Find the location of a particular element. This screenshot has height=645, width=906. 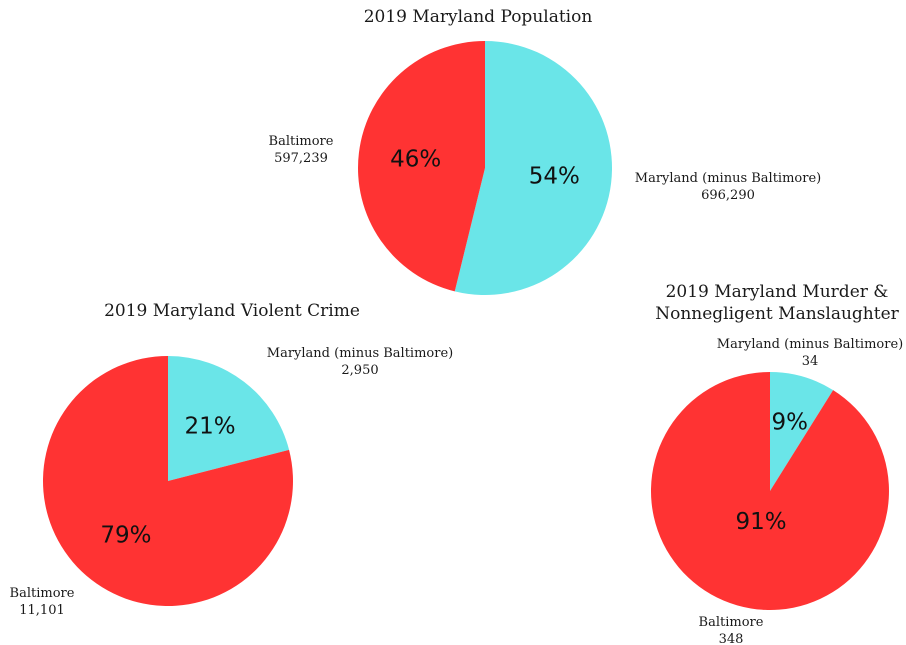

murder-slice-rest is located at coordinates (802, 431).